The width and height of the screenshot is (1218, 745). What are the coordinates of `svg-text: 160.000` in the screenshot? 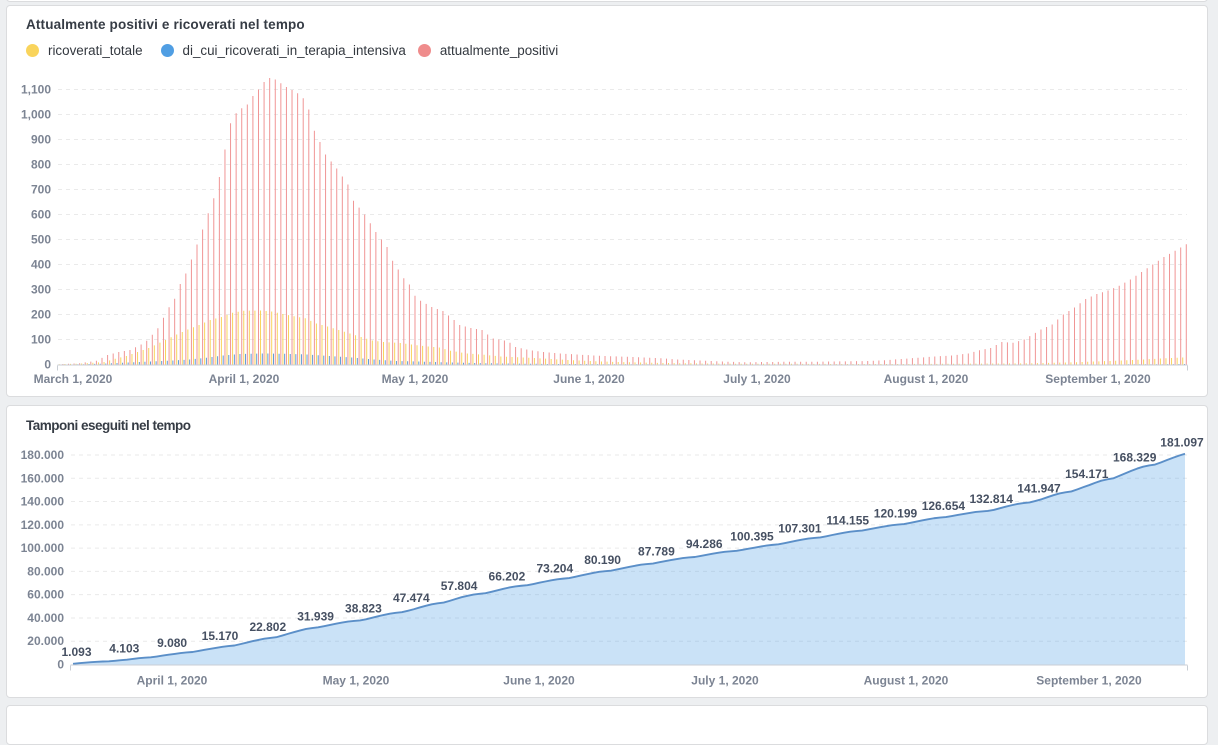 It's located at (43, 478).